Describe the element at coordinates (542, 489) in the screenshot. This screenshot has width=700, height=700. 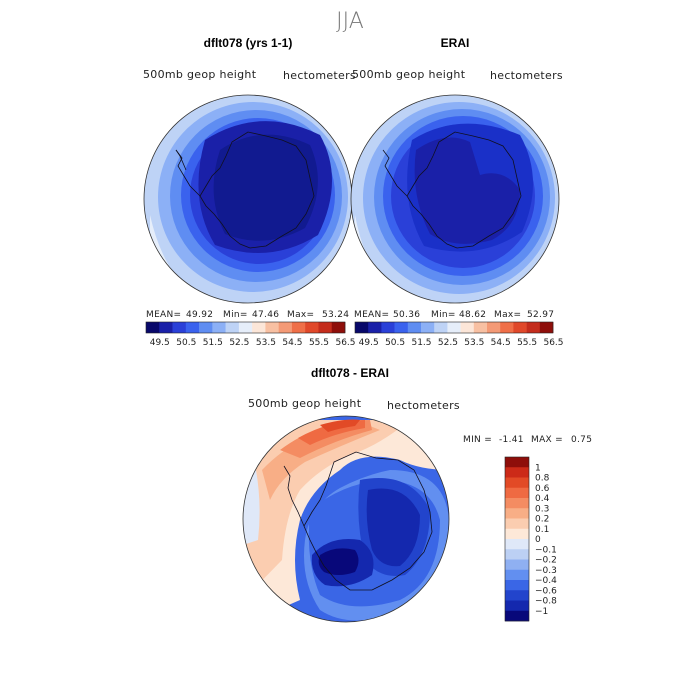
I see `colorbar-tick-label: 0.6` at that location.